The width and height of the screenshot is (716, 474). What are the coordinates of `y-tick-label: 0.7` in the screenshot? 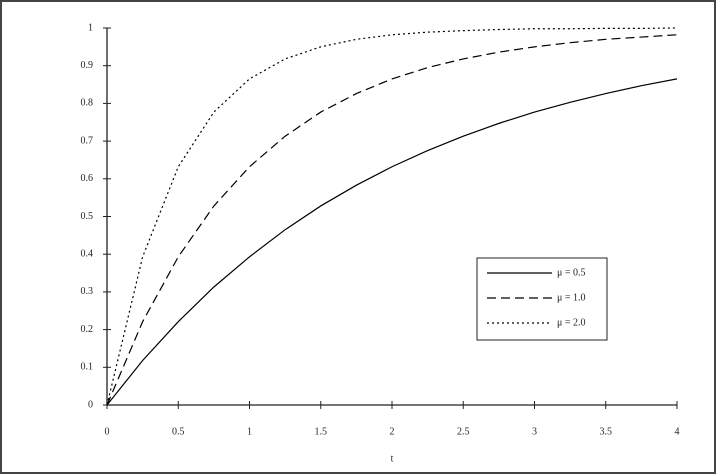 It's located at (87, 140).